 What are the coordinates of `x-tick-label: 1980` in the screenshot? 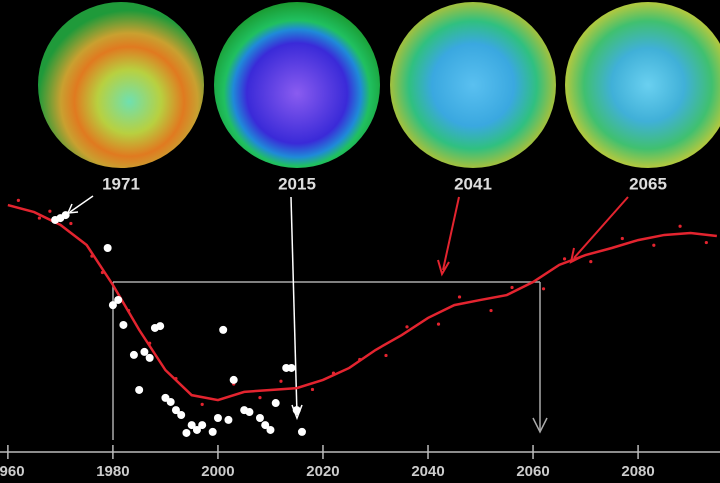 It's located at (112, 471).